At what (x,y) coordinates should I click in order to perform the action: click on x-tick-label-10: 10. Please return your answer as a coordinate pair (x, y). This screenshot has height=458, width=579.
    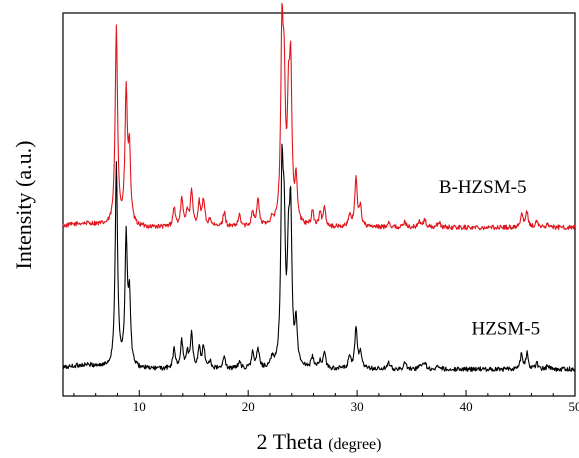
    Looking at the image, I should click on (139, 406).